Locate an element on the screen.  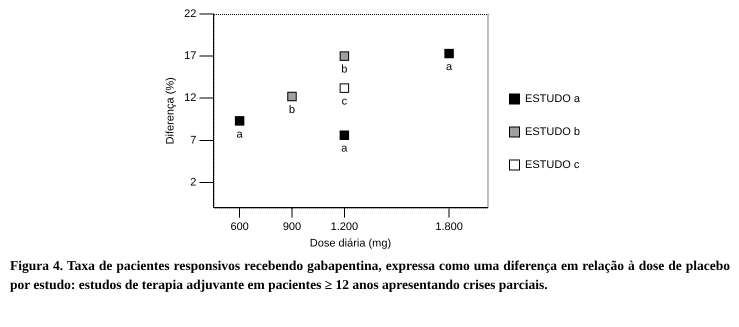
y-axis-title: Diferença (%) is located at coordinates (170, 110).